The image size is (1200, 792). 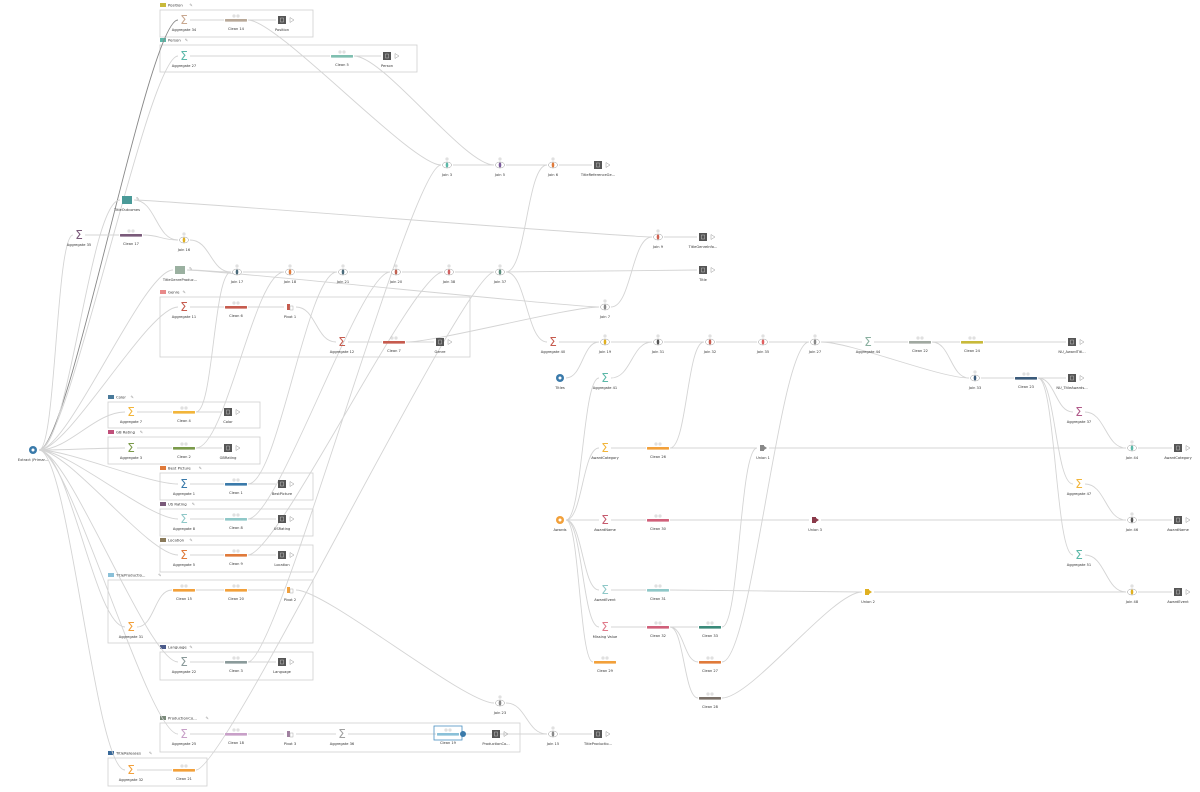 I want to click on group-position: Position ✎, so click(x=236, y=20).